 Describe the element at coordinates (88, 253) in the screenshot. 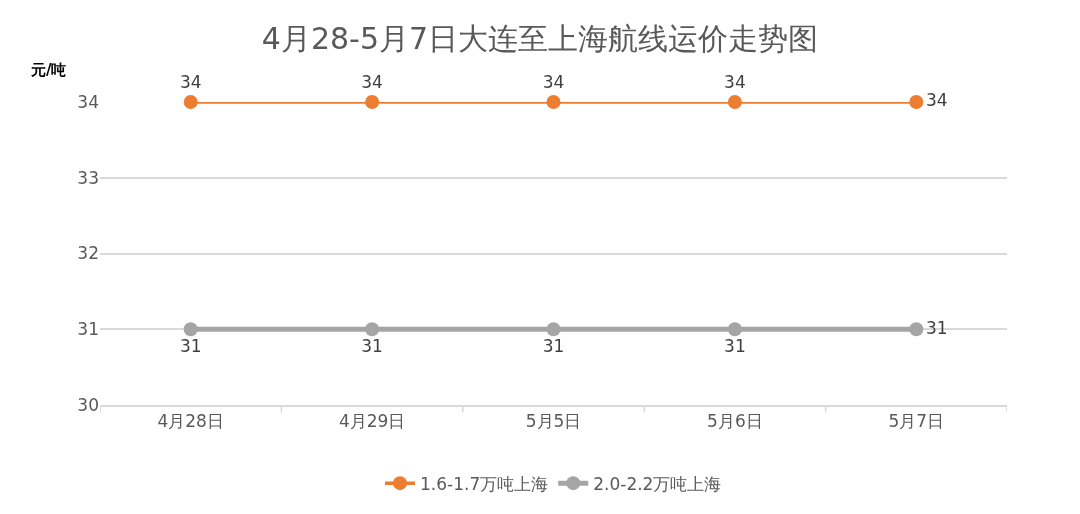

I see `y-tick-label: 32` at that location.